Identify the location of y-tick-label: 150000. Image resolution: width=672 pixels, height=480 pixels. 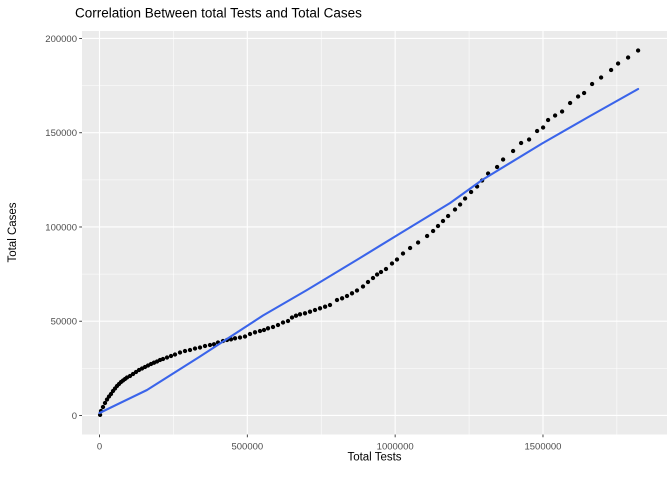
(61, 133).